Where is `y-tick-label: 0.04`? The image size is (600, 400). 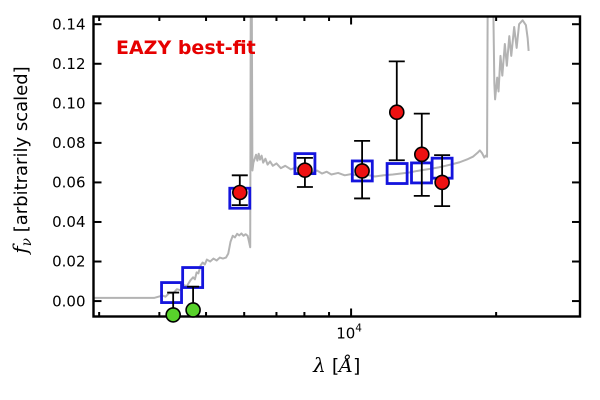 y-tick-label: 0.04 is located at coordinates (68, 222).